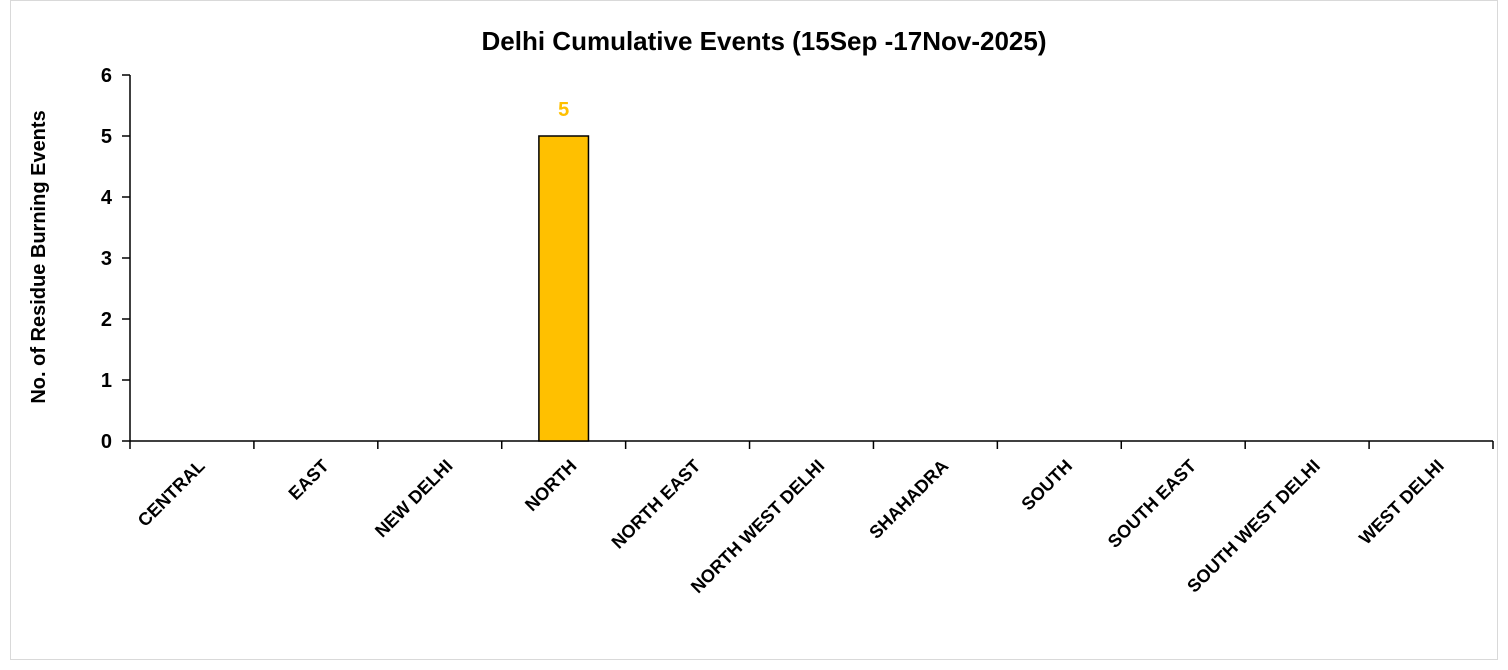 The image size is (1508, 670). I want to click on y-axis-title: No. of Residue Burning Events, so click(39, 256).